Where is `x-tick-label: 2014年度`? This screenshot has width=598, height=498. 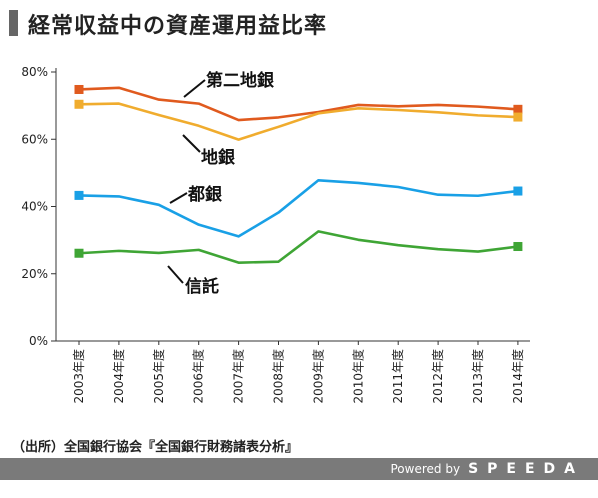 x-tick-label: 2014年度 is located at coordinates (517, 376).